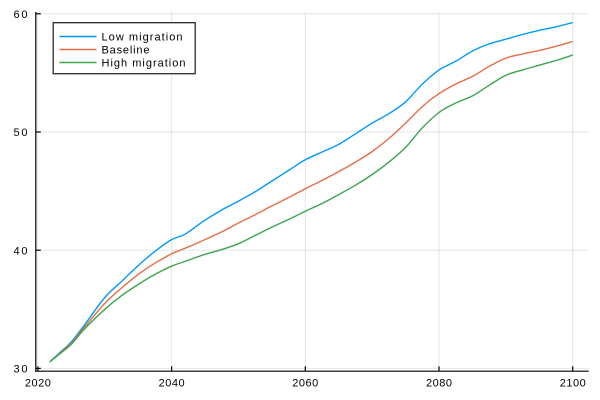 Image resolution: width=600 pixels, height=400 pixels. Describe the element at coordinates (21, 251) in the screenshot. I see `svg-text: 40` at that location.